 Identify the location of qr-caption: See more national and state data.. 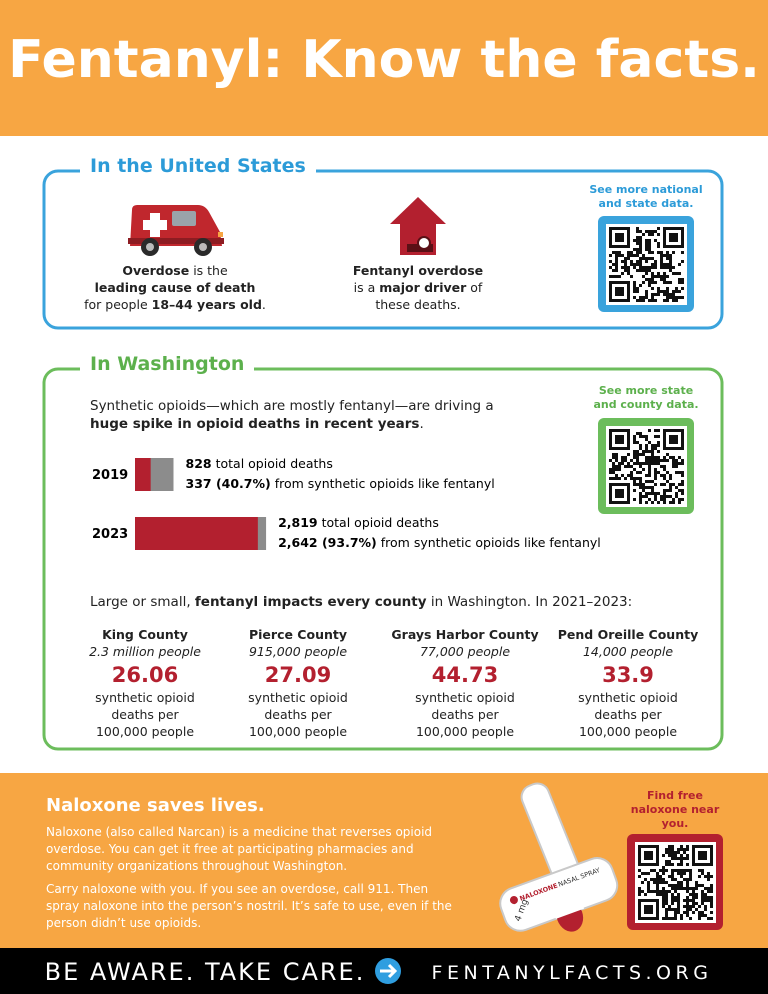
(646, 196).